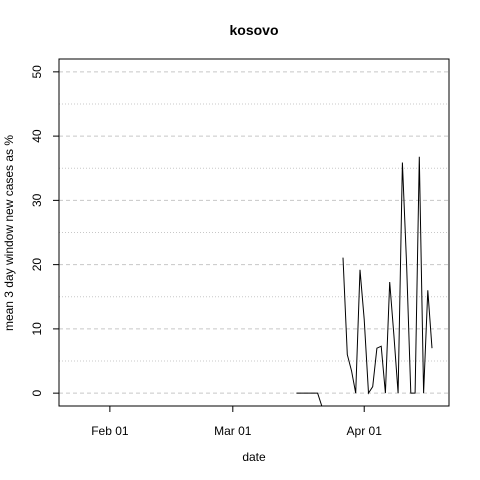  I want to click on y-axis: 0 10 20 30 40 50, so click(44, 230).